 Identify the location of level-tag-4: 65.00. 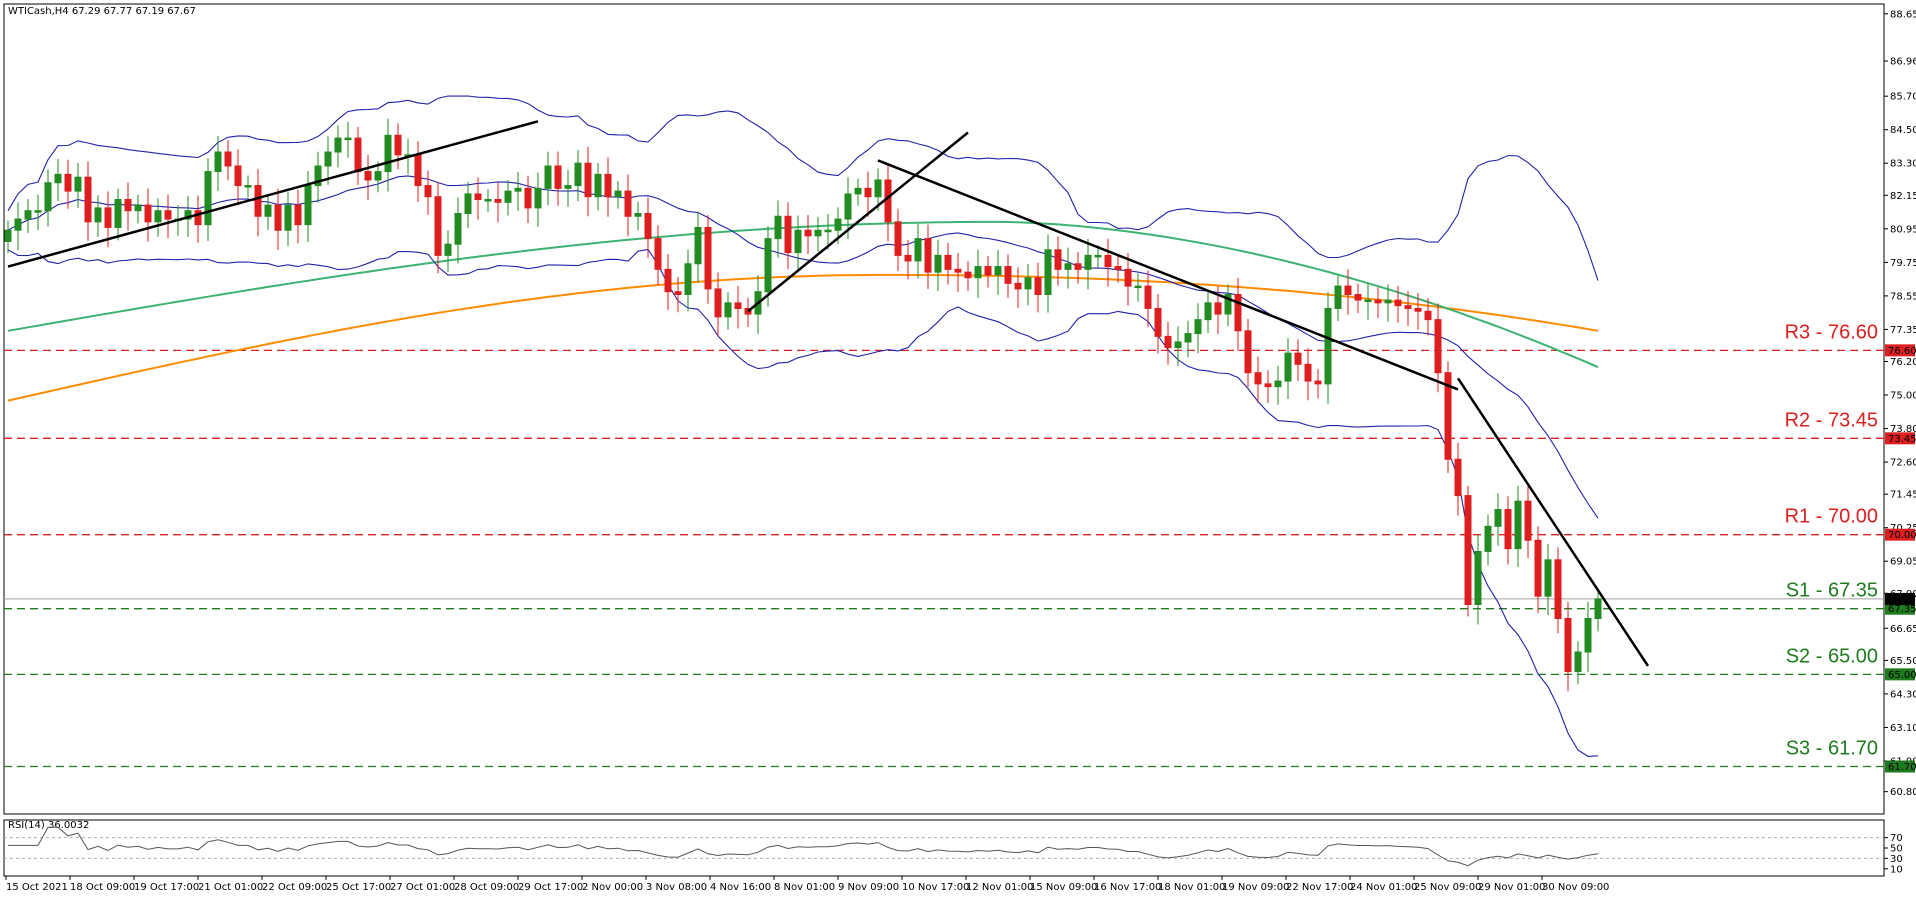
(1902, 675).